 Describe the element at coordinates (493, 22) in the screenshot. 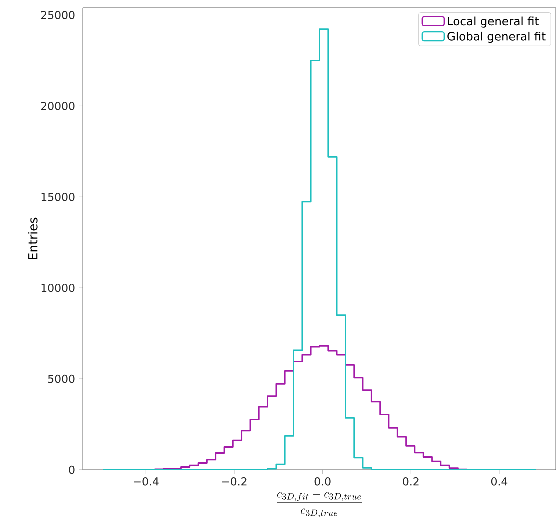

I see `legend-label: Local general fit` at that location.